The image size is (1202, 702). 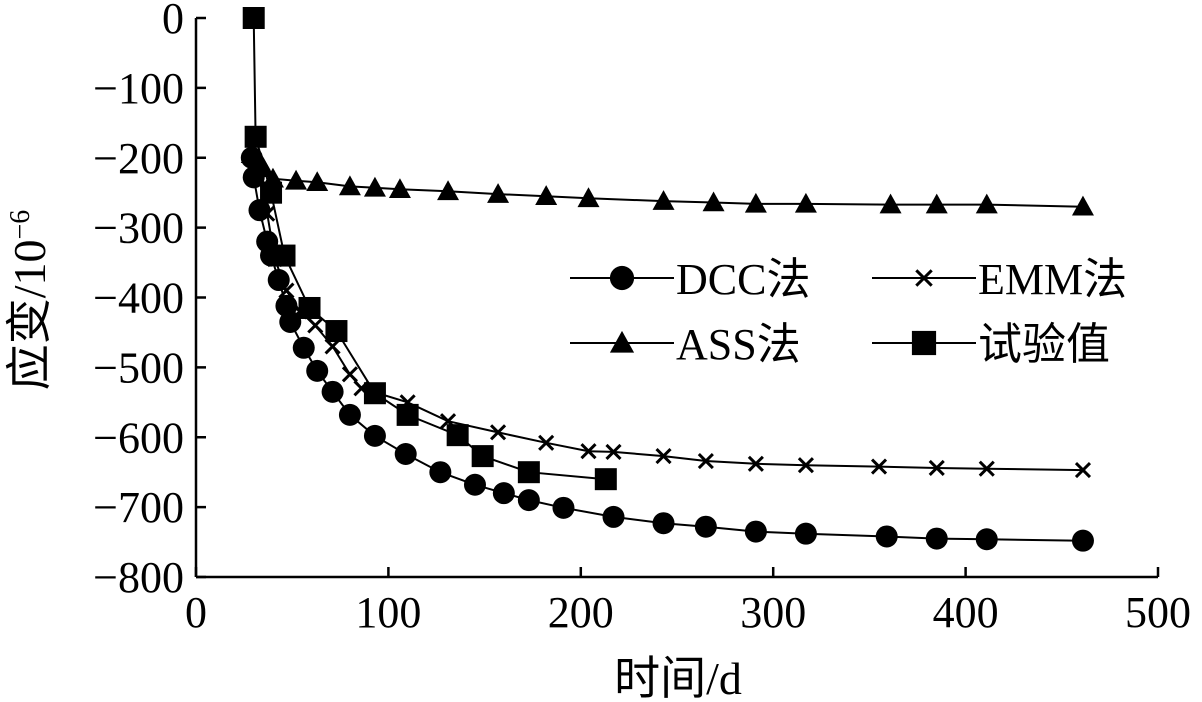 I want to click on x-tick-label: 400, so click(x=966, y=612).